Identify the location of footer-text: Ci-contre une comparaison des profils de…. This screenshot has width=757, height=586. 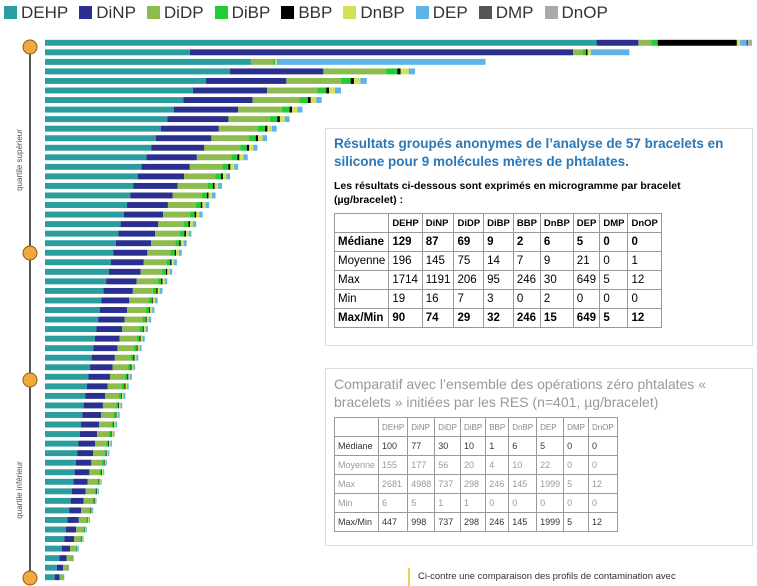
(547, 576).